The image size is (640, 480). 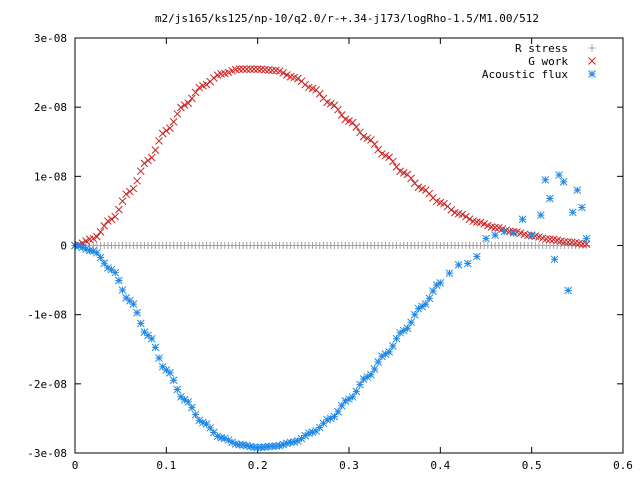 What do you see at coordinates (330, 245) in the screenshot?
I see `series-r-stress` at bounding box center [330, 245].